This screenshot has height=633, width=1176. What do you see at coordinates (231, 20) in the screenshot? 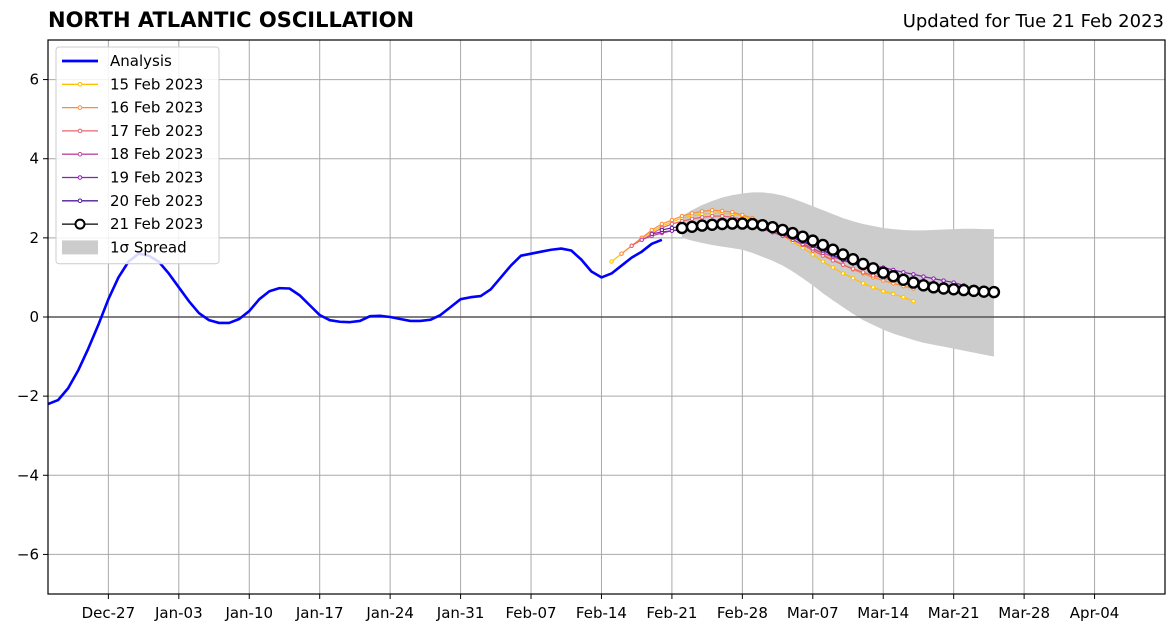
I see `chart-title: NORTH ATLANTIC OSCILLATION` at bounding box center [231, 20].